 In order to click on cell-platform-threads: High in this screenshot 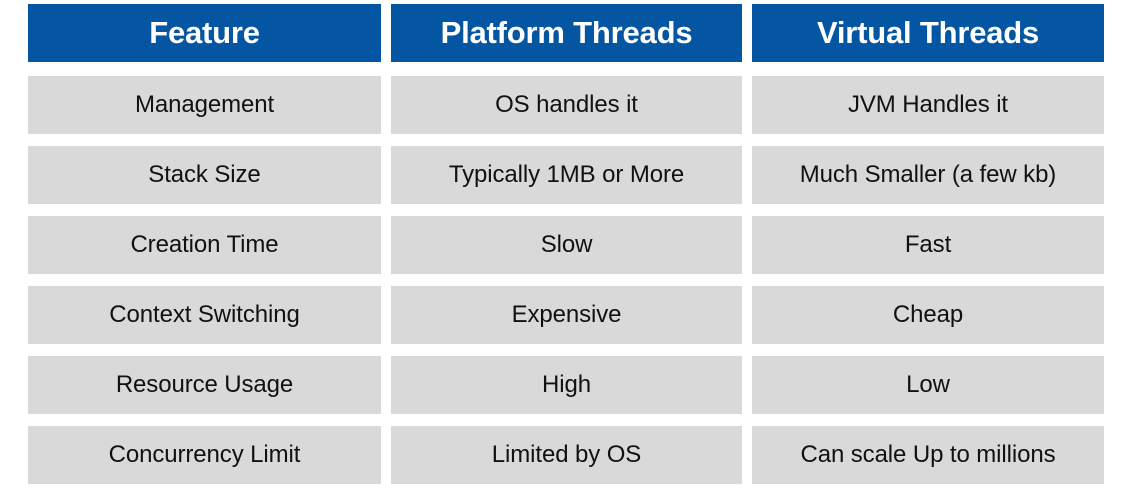, I will do `click(566, 385)`.